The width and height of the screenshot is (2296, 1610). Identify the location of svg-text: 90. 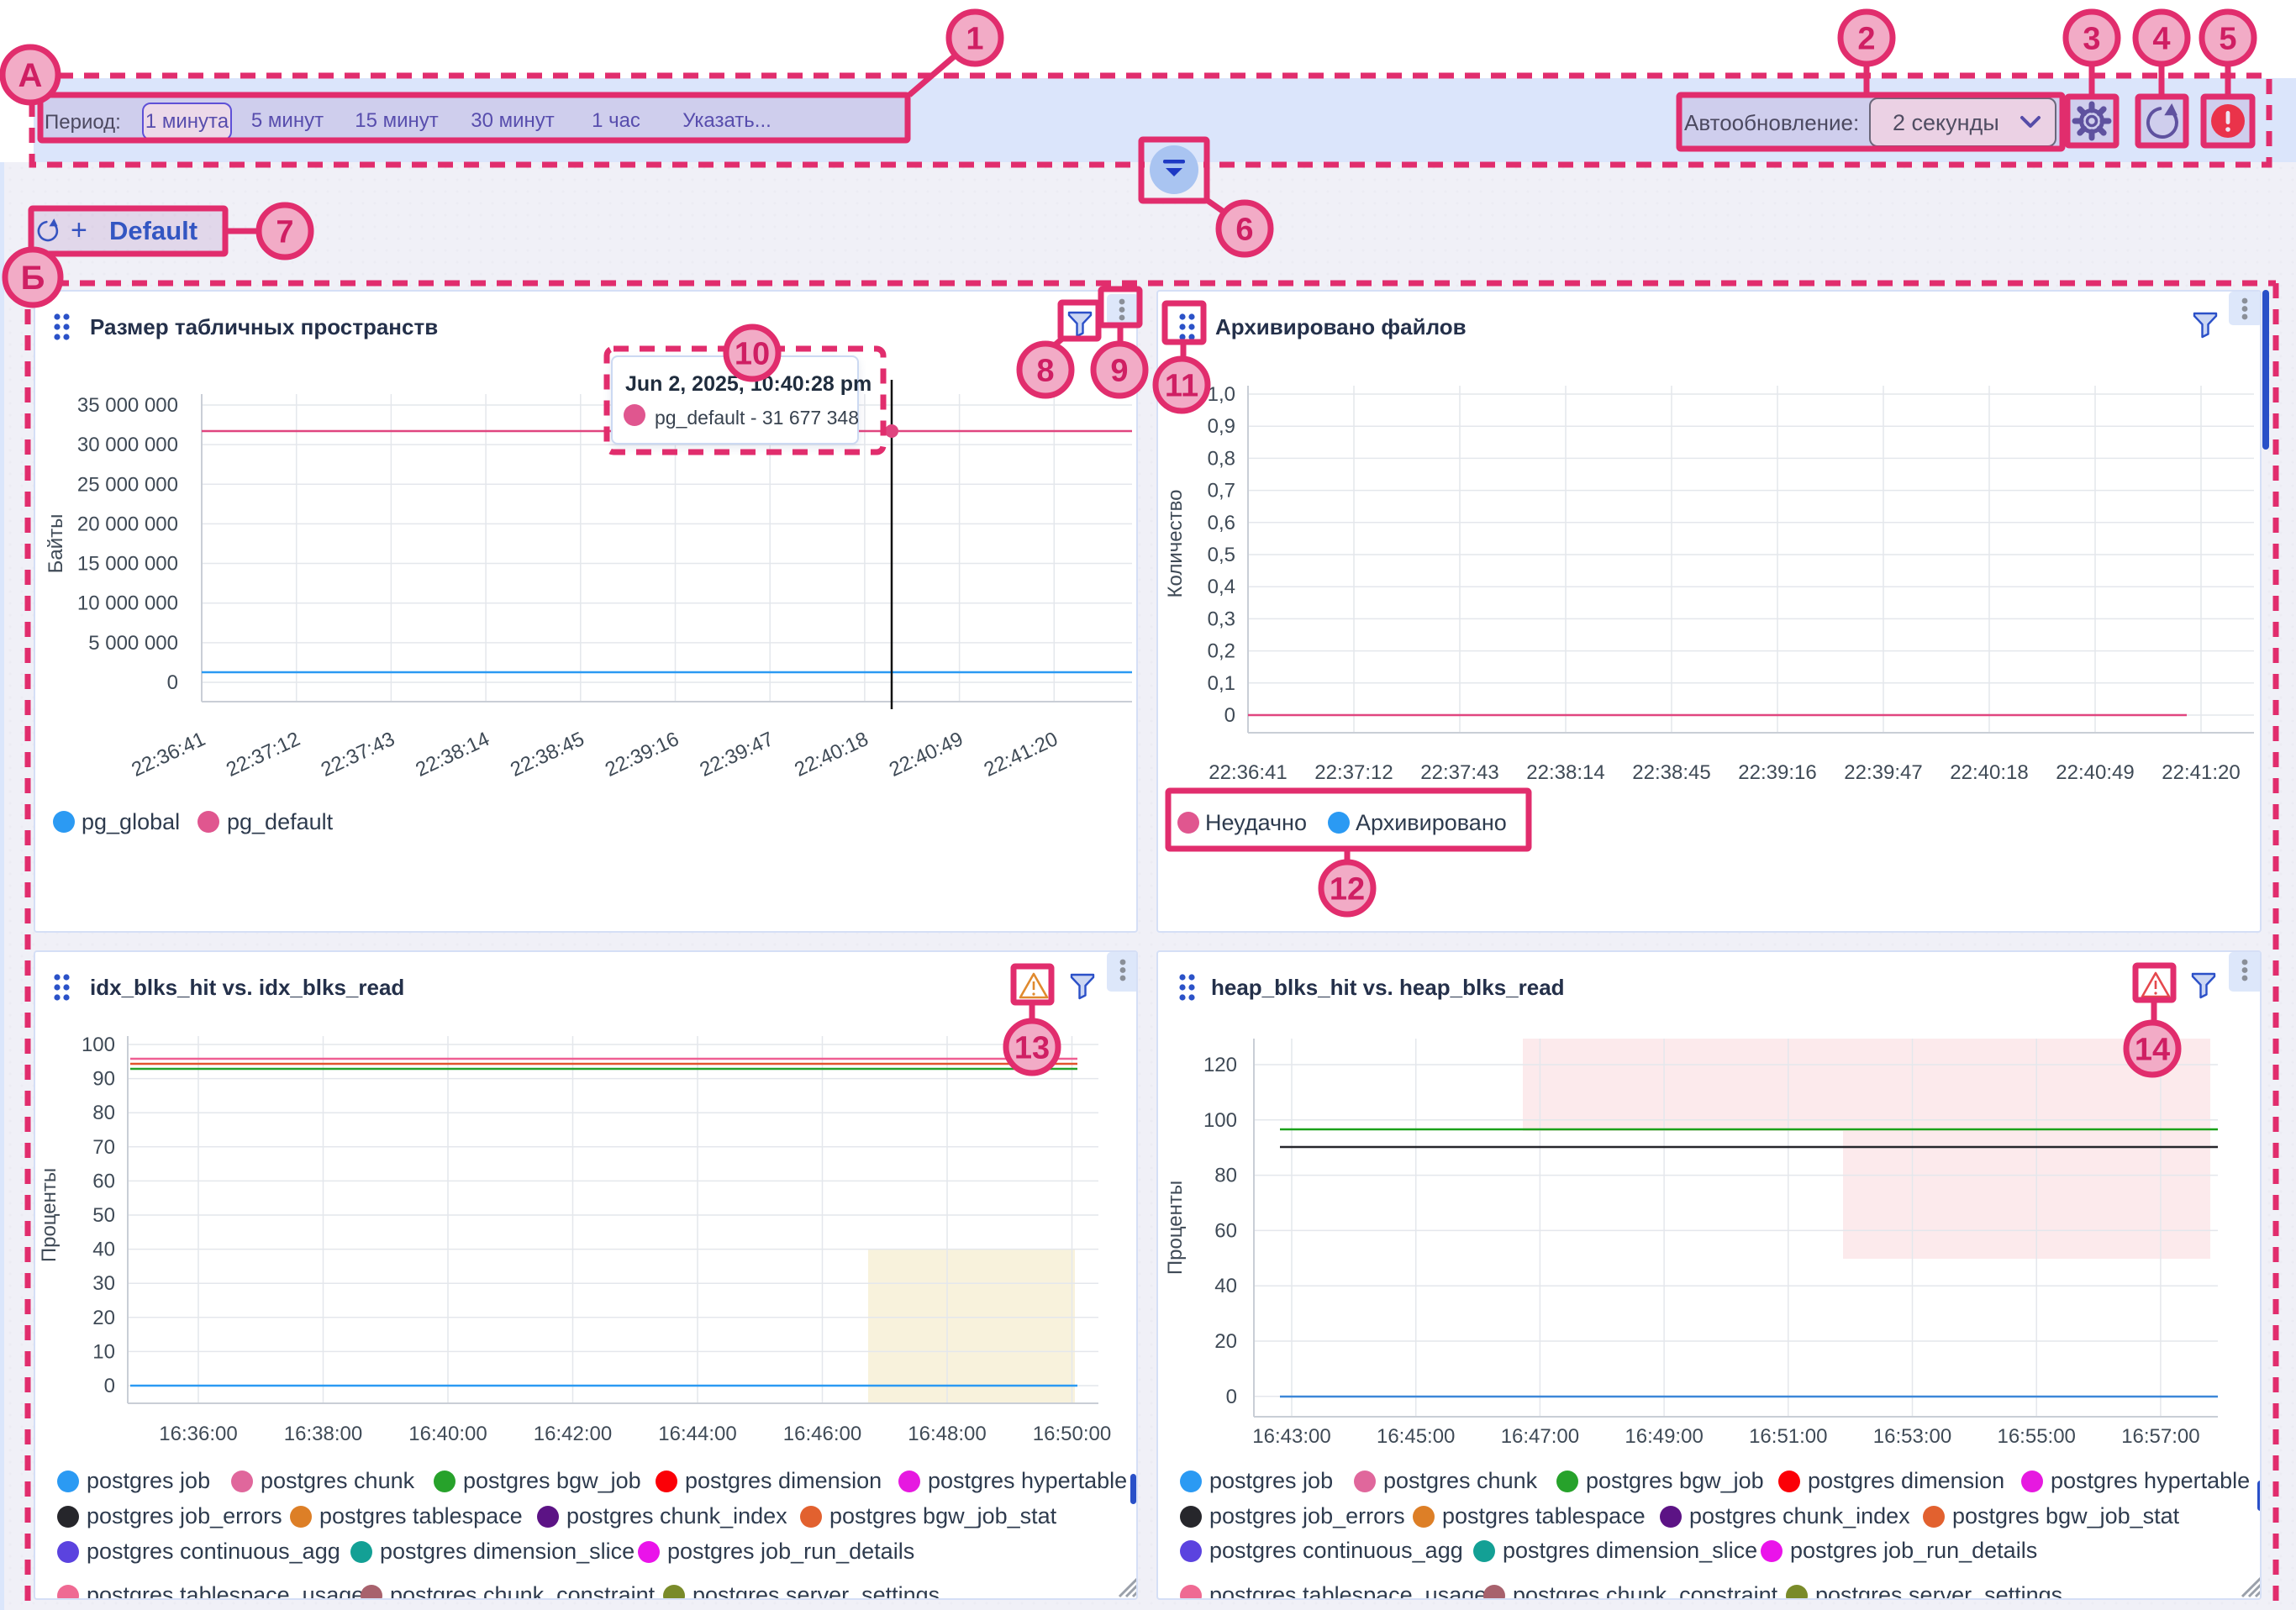
(103, 1079).